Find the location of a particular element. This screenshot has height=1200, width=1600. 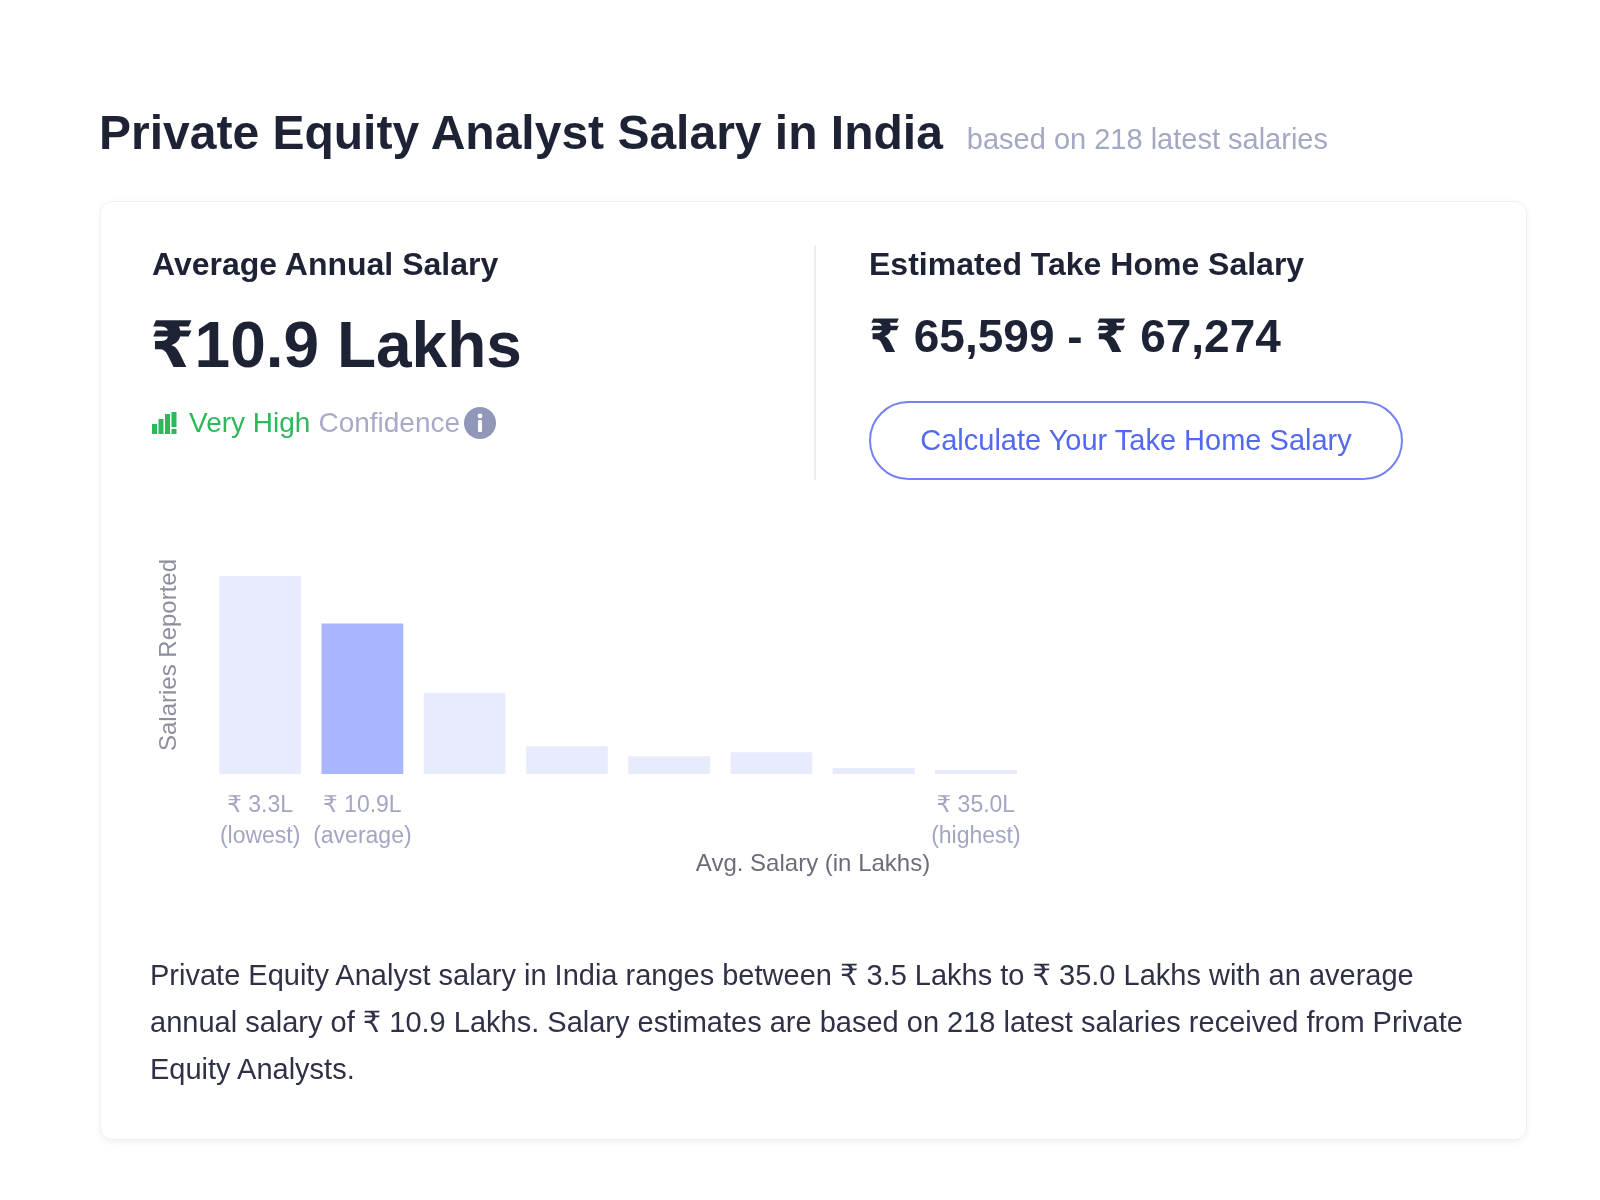

x-tick-label: ₹ 10.9L (average) is located at coordinates (362, 819).